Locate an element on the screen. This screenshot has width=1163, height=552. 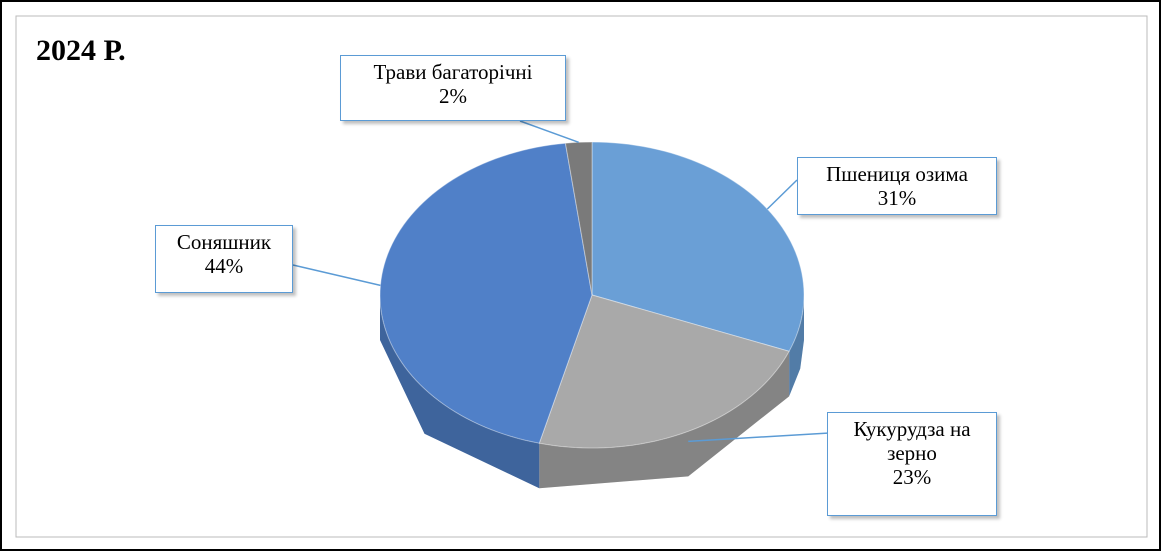
data-label: Соняшник 44% is located at coordinates (224, 259).